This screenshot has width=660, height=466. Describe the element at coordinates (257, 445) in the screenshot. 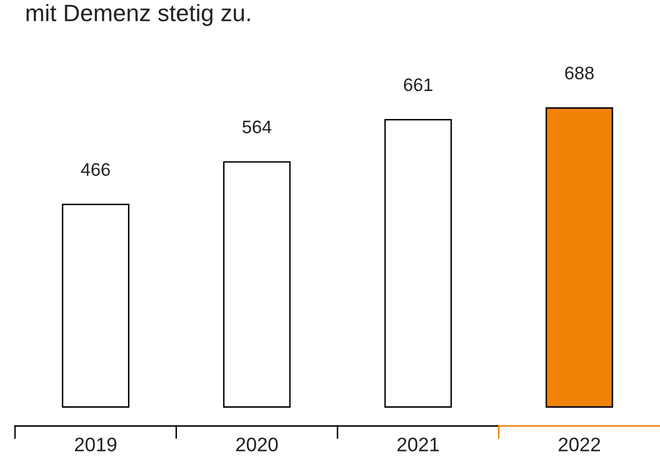

I see `x-tick-label: 2020` at that location.